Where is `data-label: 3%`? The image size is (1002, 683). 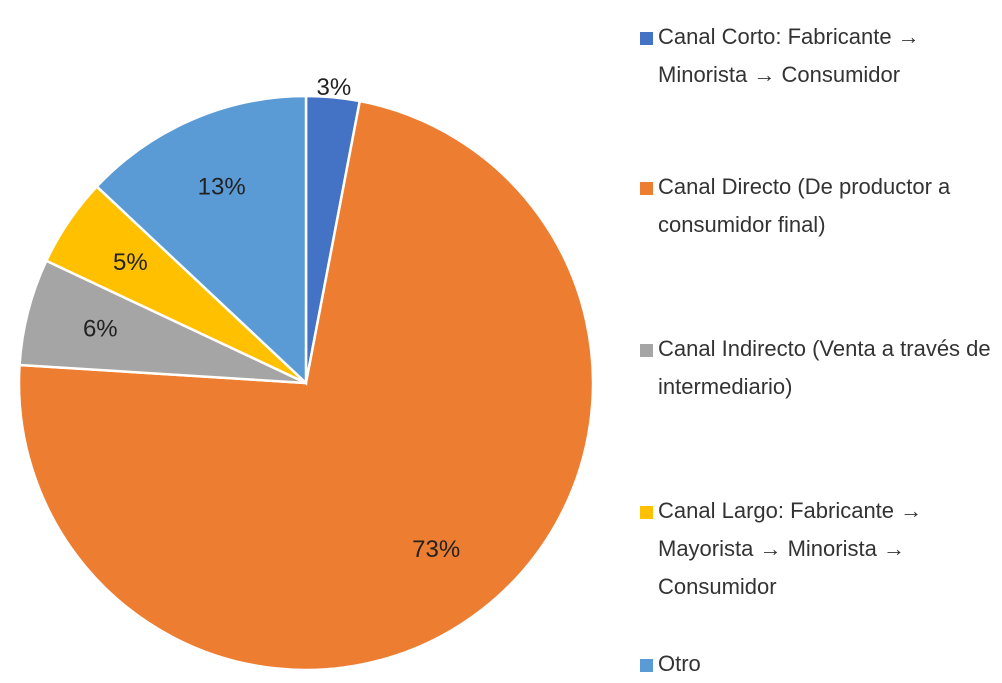
data-label: 3% is located at coordinates (333, 87).